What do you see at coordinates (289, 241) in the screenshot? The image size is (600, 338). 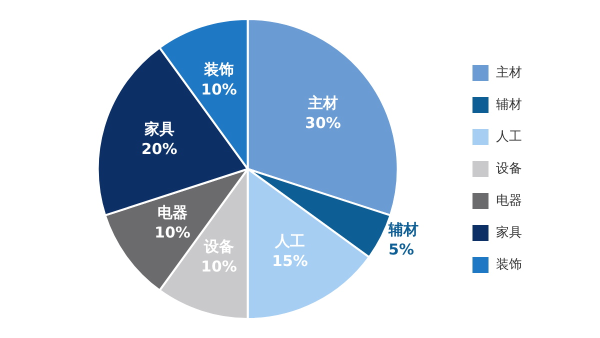 I see `slice-label: 人工` at bounding box center [289, 241].